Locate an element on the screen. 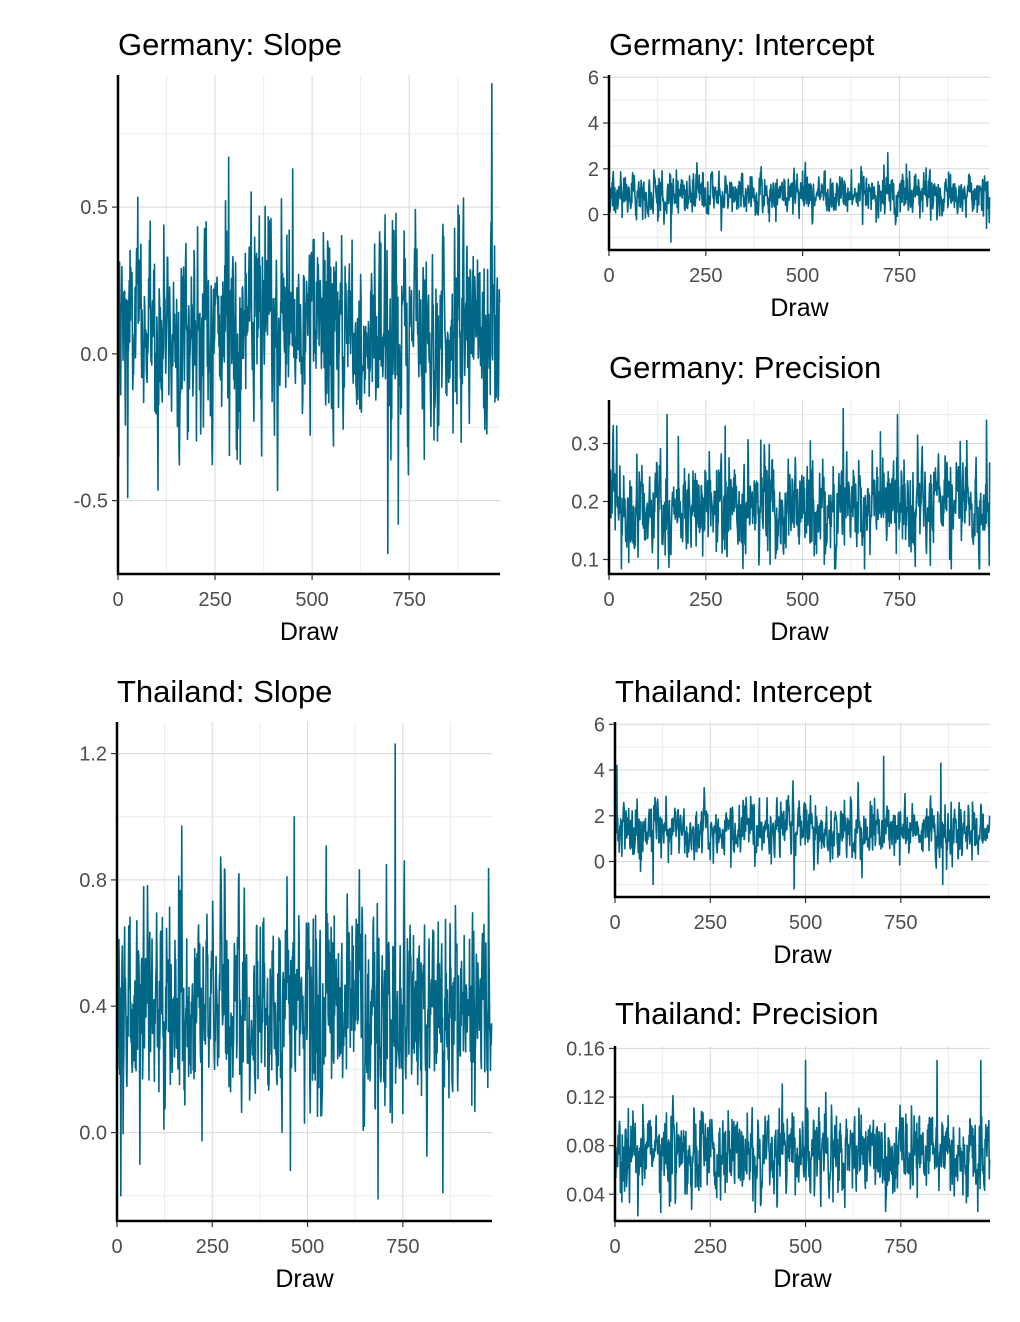 The width and height of the screenshot is (1020, 1322). y-tick-label: 1.2 is located at coordinates (93, 755).